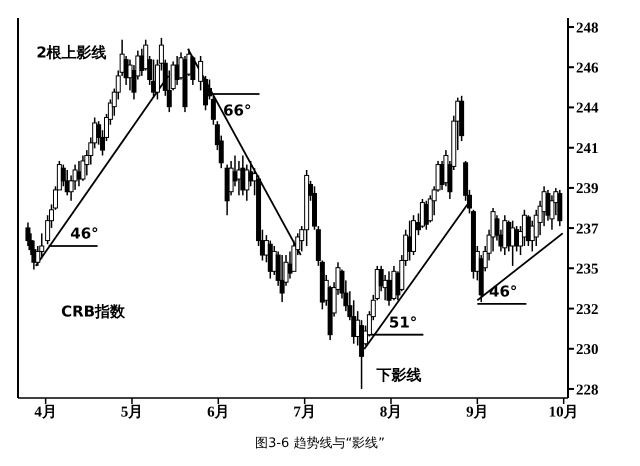  I want to click on y-tick-label: 241, so click(587, 149).